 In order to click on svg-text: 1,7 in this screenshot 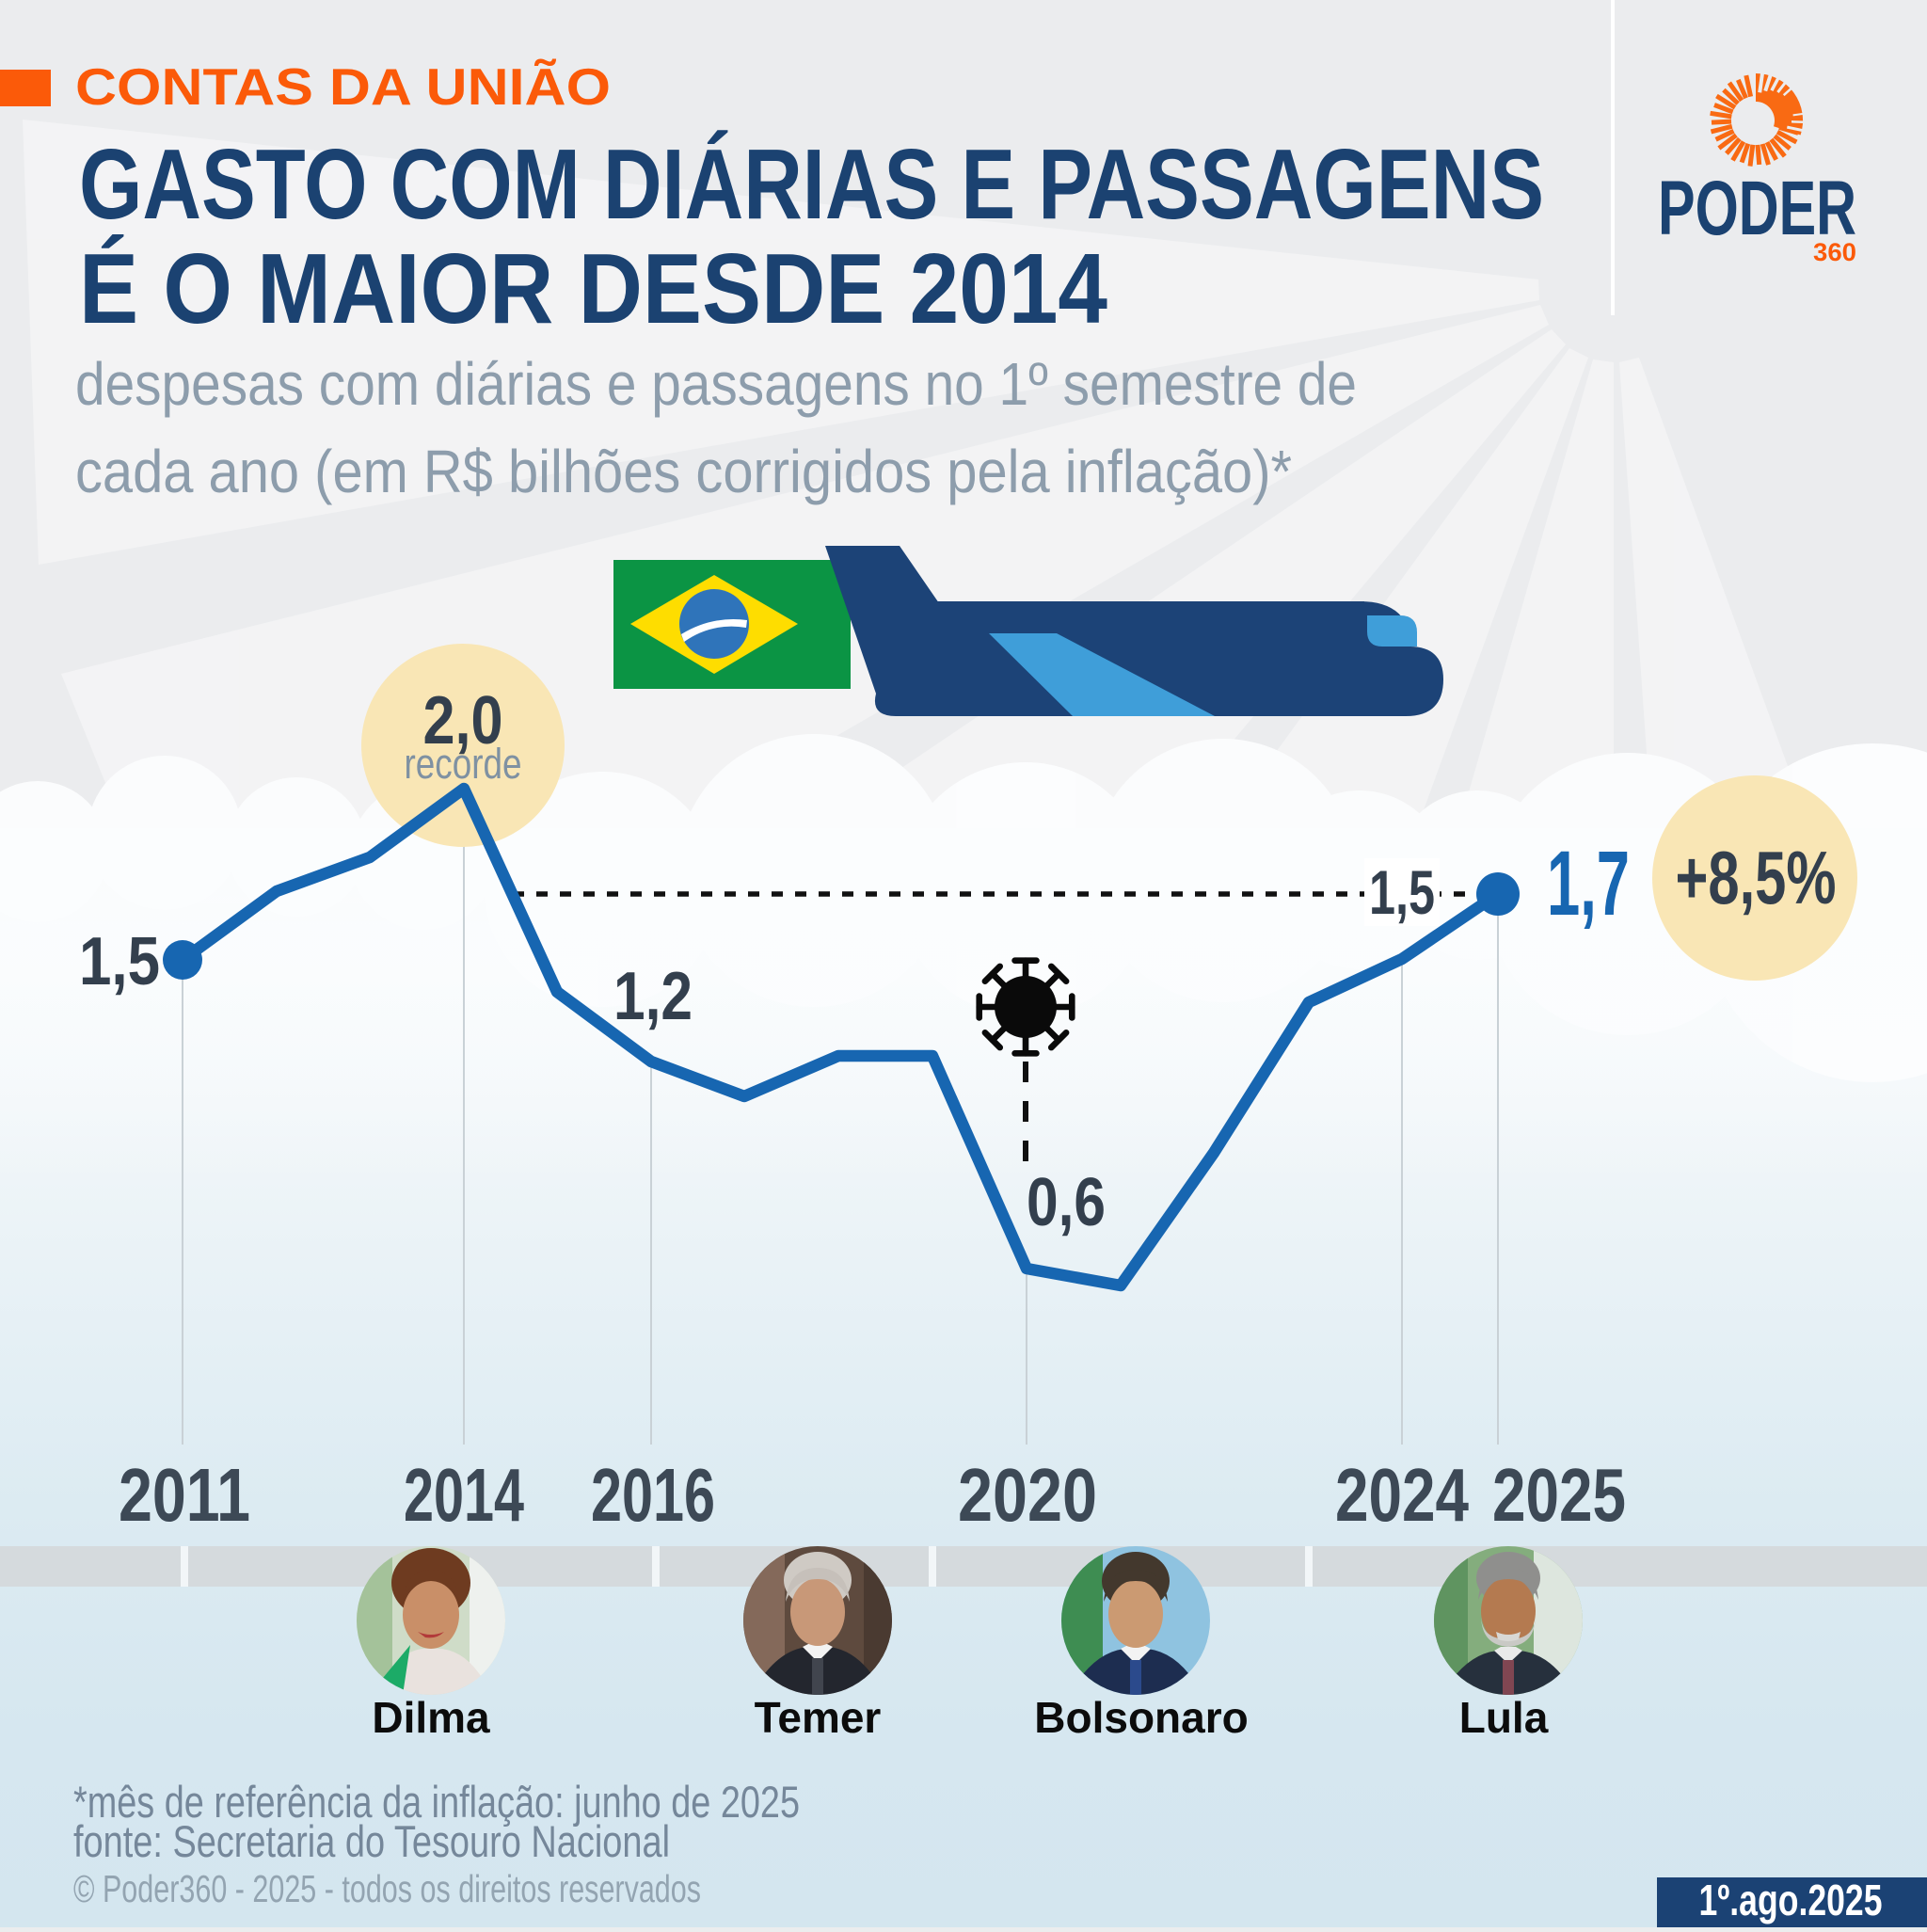, I will do `click(1588, 883)`.